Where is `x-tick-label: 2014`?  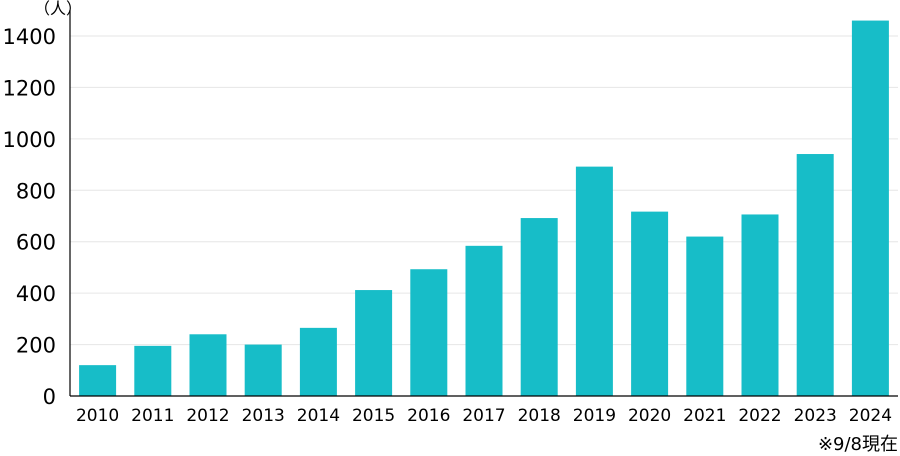 x-tick-label: 2014 is located at coordinates (318, 416).